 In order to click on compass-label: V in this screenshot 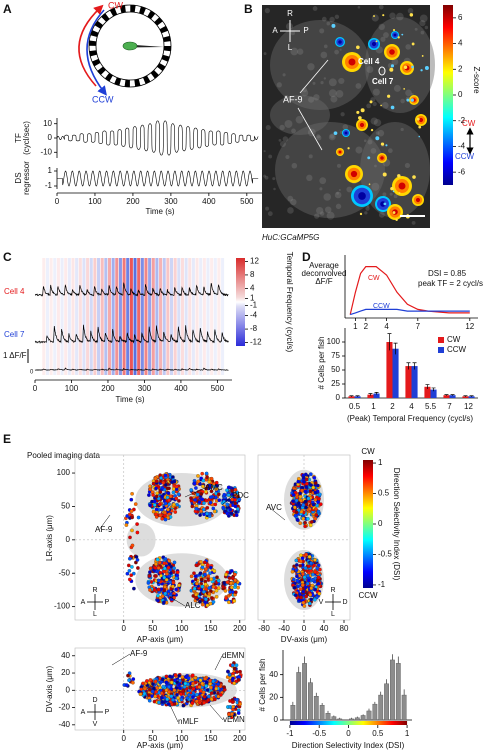, I will do `click(95, 724)`.